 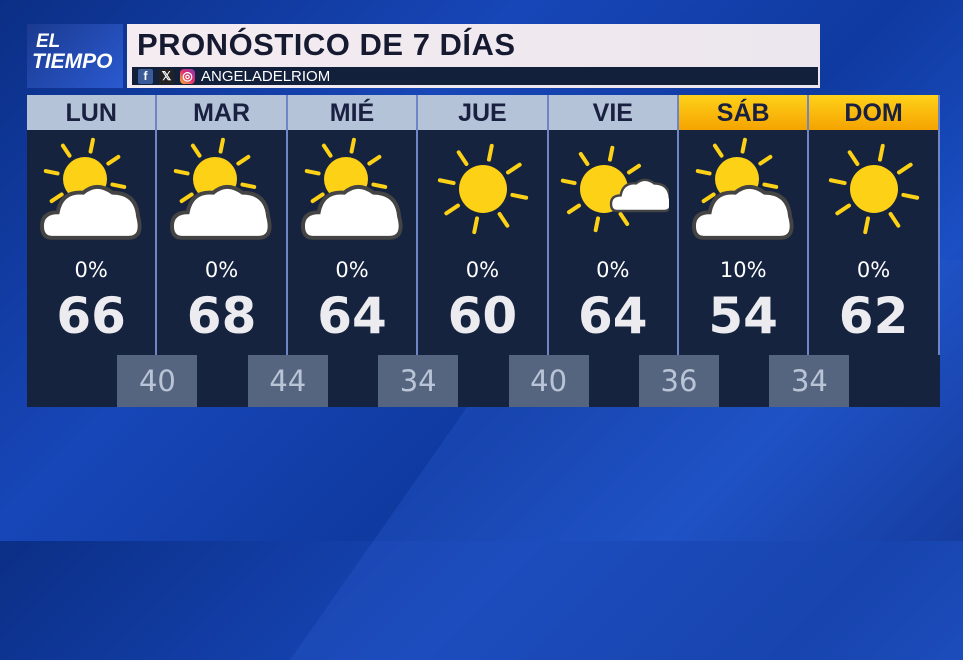 I want to click on title-box: PRONÓSTICO DE 7 DÍAS f 𝕏 ◎ ANGELADELRIOM, so click(x=473, y=56).